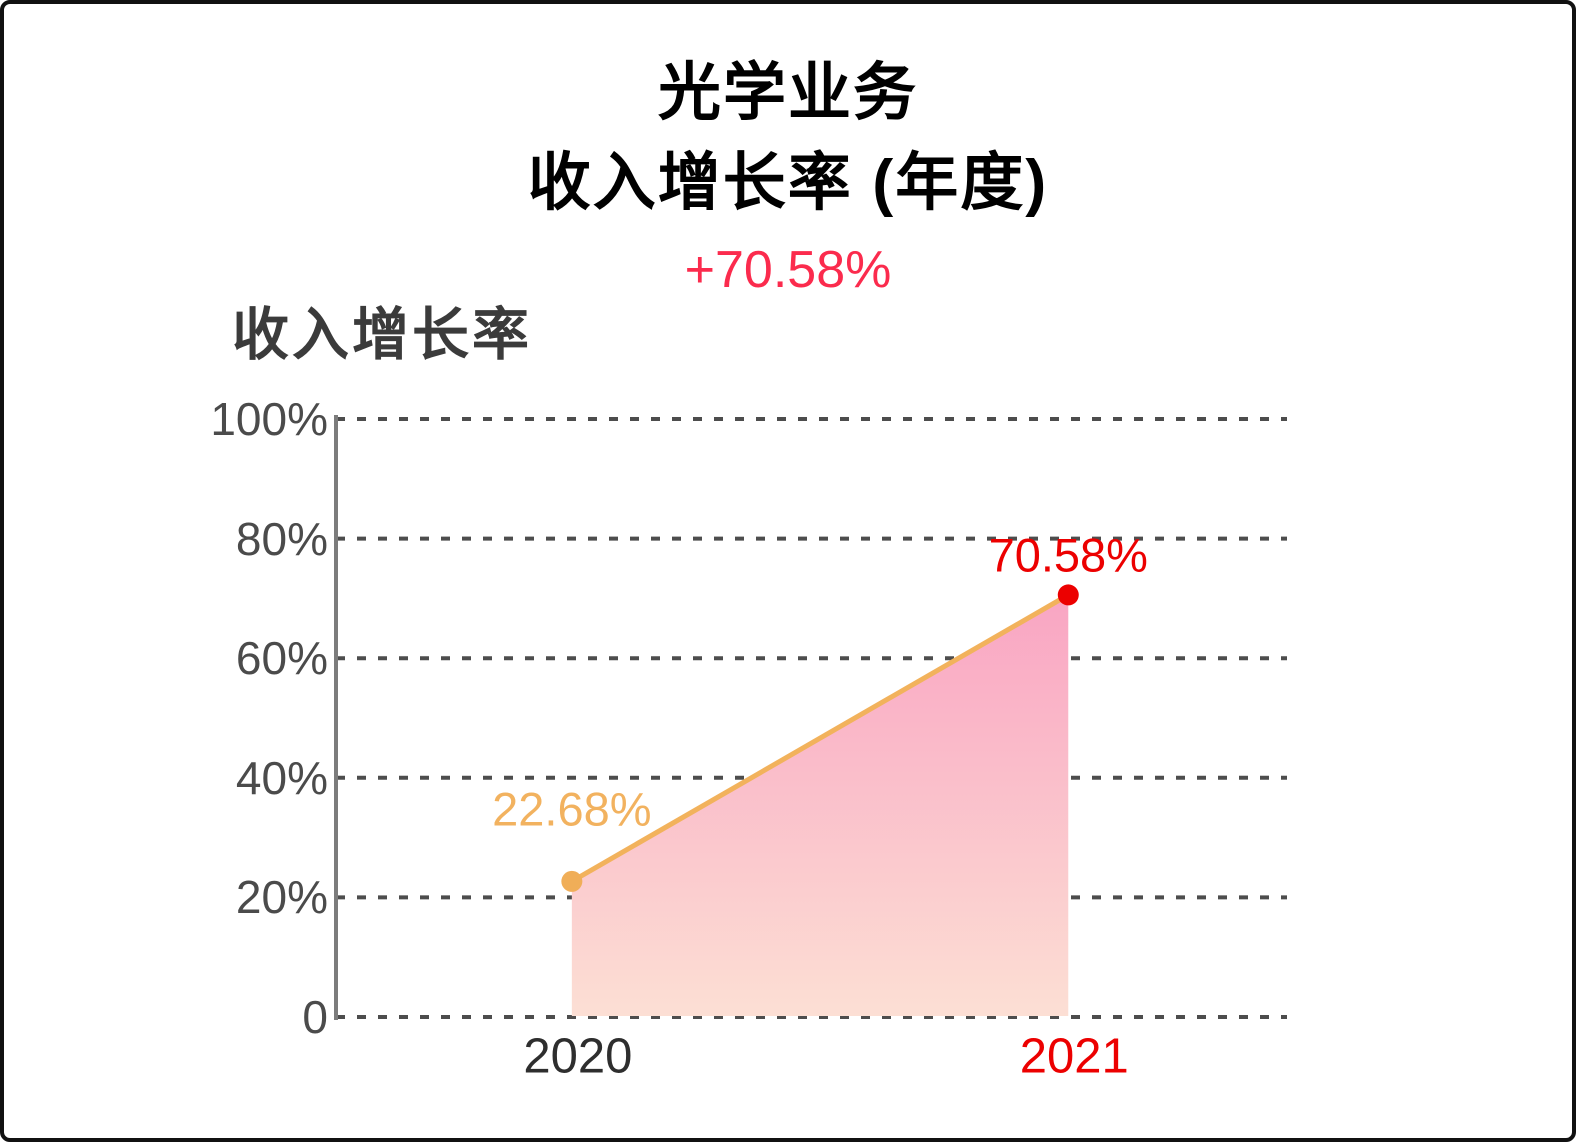 The width and height of the screenshot is (1576, 1142). Describe the element at coordinates (788, 270) in the screenshot. I see `headline-change-value: +70.58%` at that location.